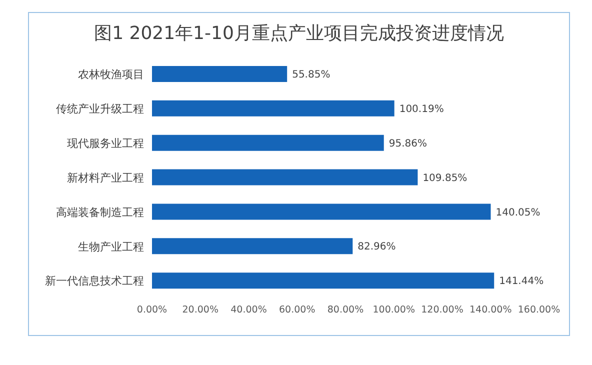 The height and width of the screenshot is (365, 592). What do you see at coordinates (111, 75) in the screenshot?
I see `y-tick-label: 农林牧渔项目` at bounding box center [111, 75].